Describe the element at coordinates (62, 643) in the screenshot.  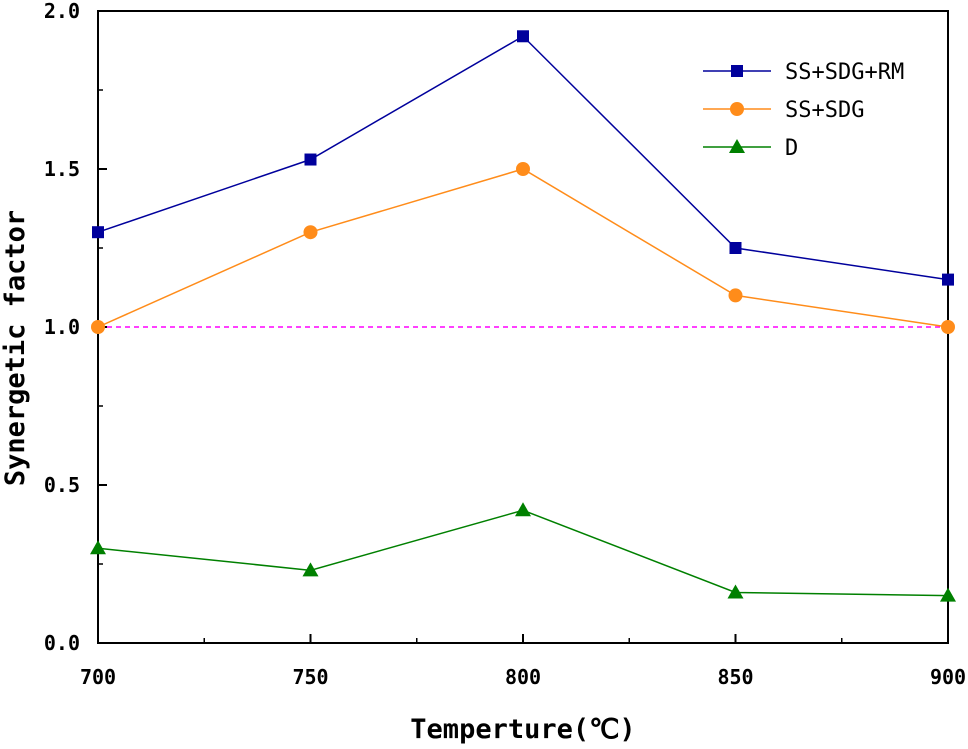
I see `y-tick-label: 0.0` at that location.